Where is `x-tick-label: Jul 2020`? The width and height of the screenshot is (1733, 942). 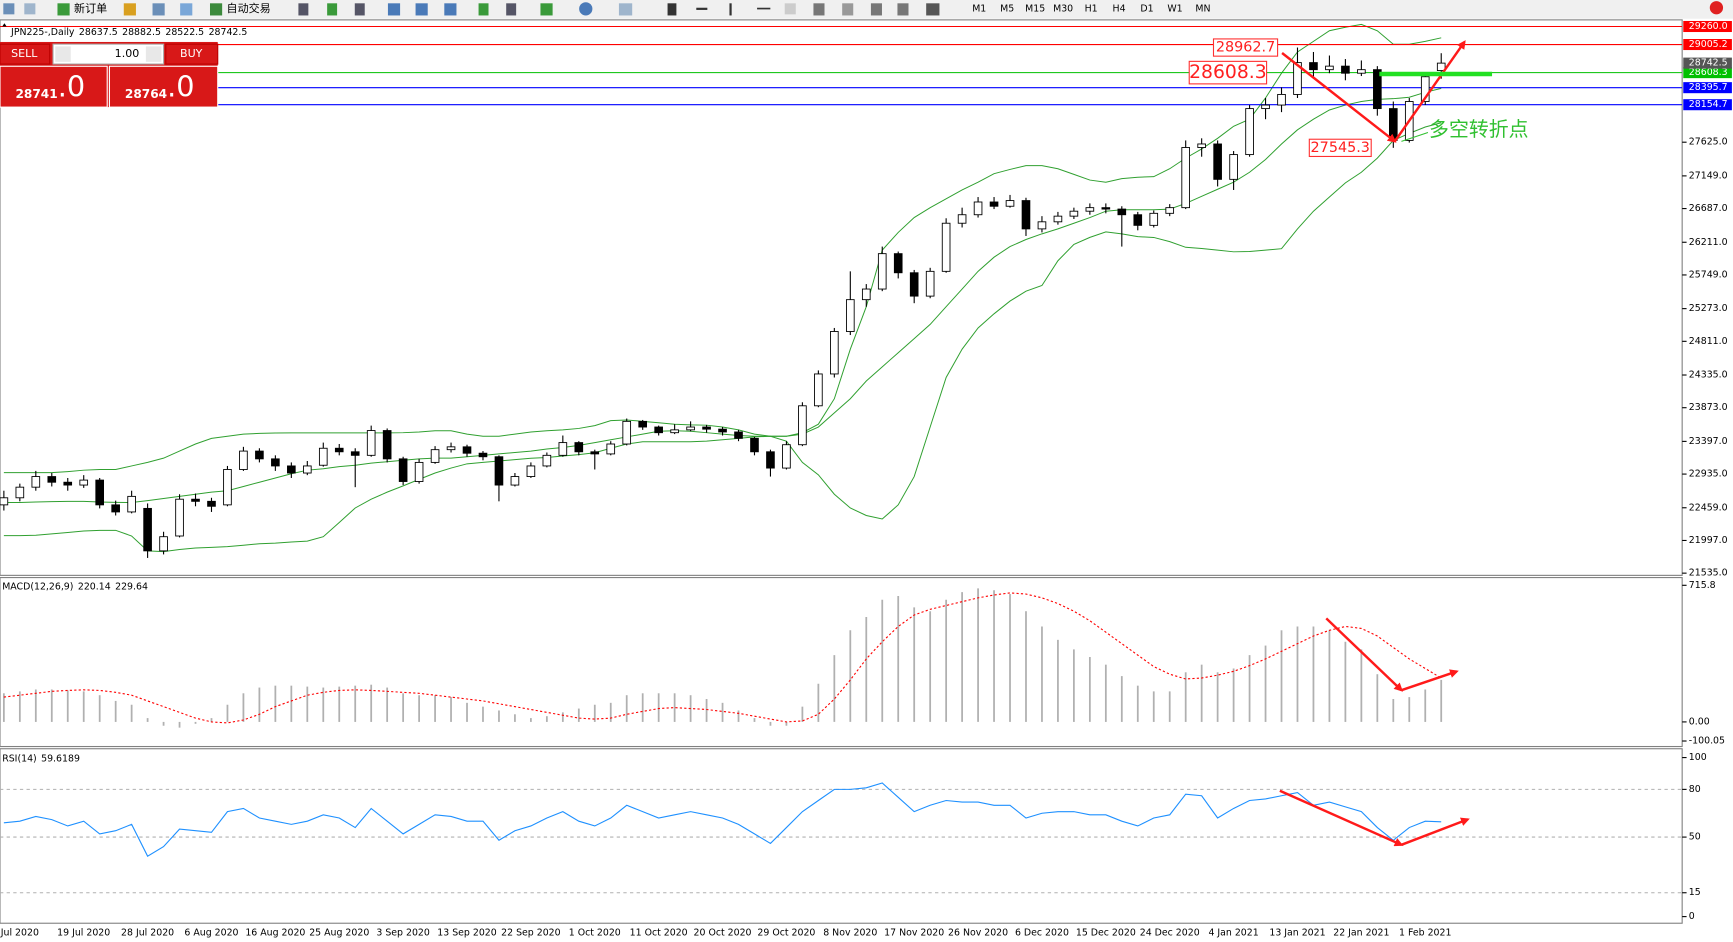
x-tick-label: Jul 2020 is located at coordinates (19, 933).